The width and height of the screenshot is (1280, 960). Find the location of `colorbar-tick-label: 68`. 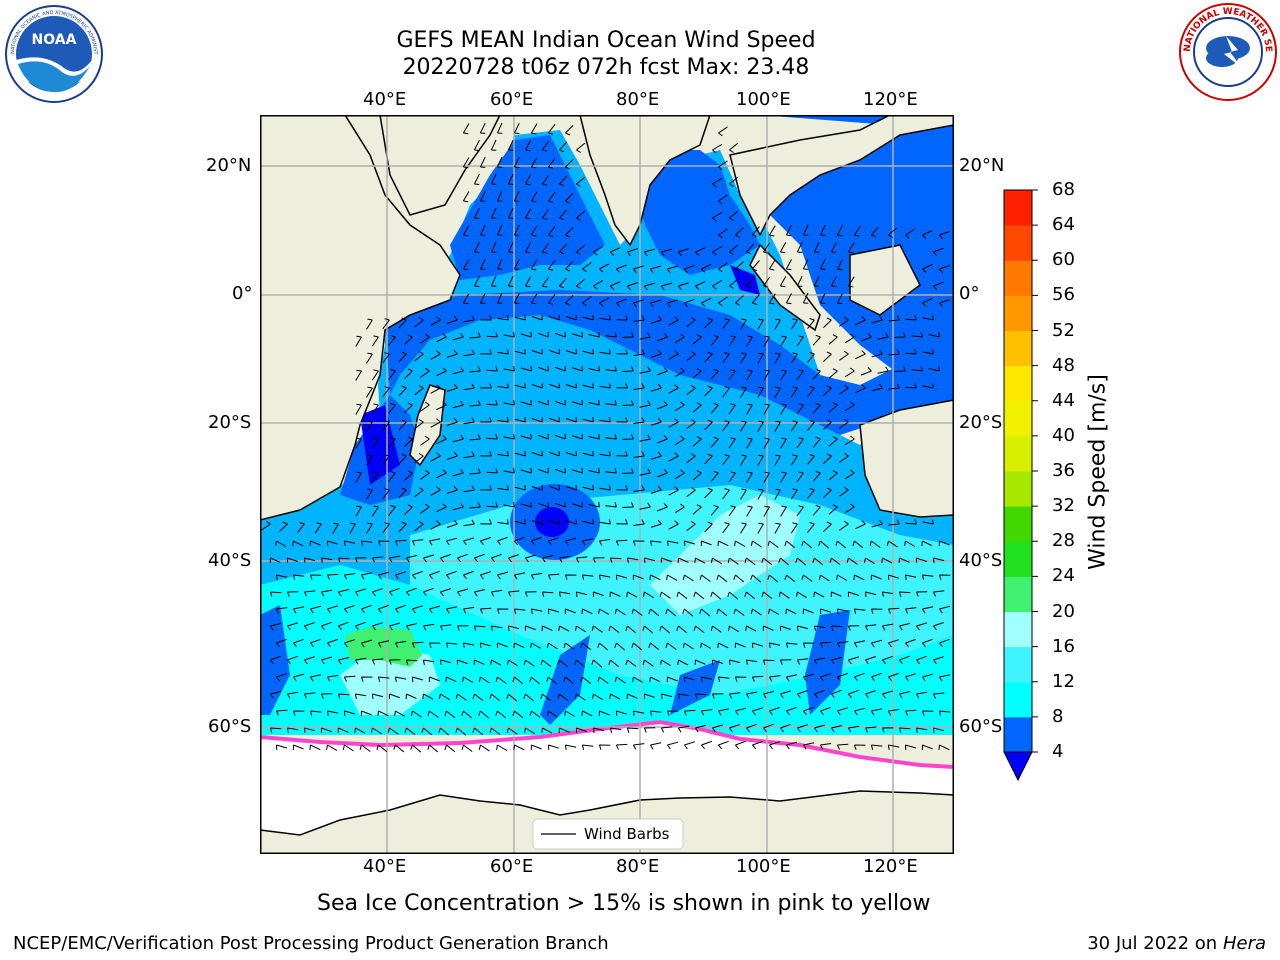

colorbar-tick-label: 68 is located at coordinates (1063, 189).